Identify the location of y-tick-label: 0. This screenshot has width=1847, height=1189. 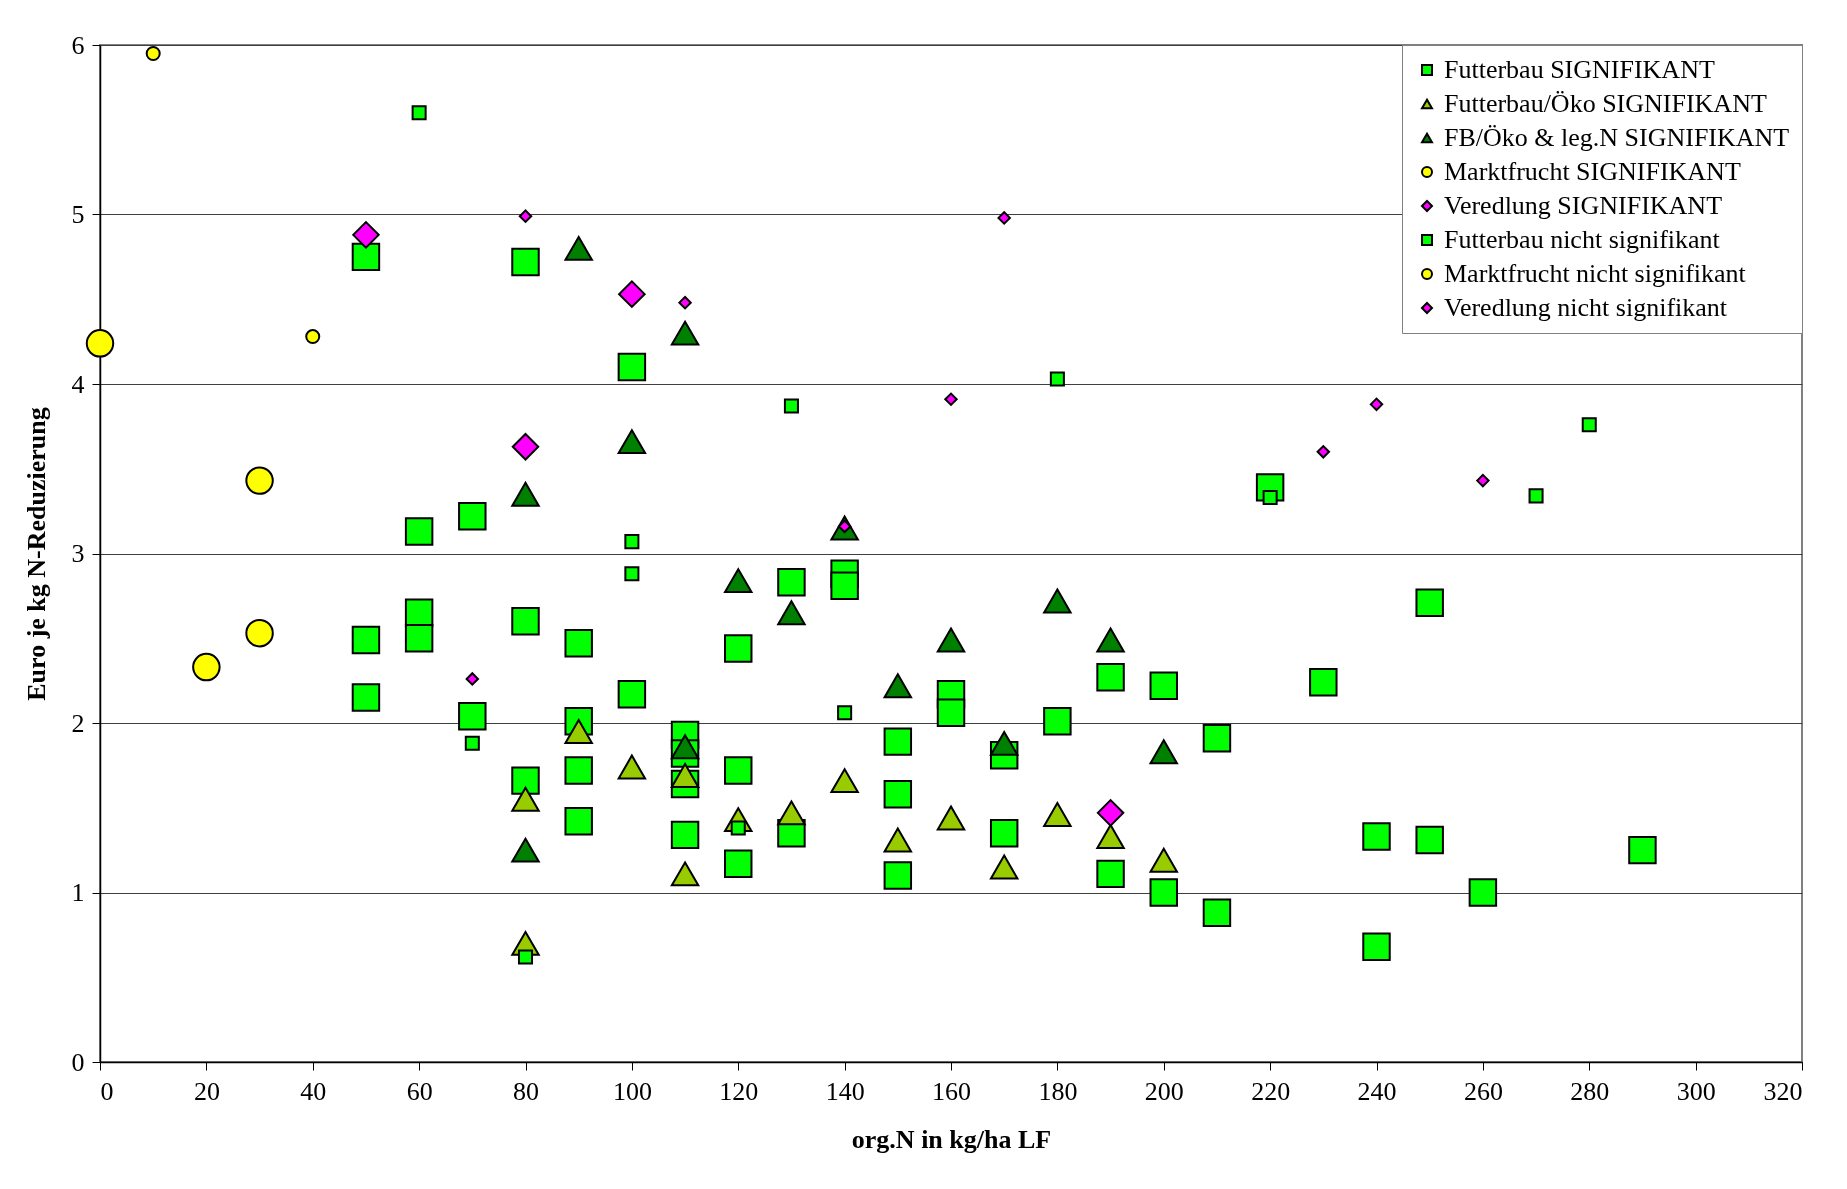
(78, 1062).